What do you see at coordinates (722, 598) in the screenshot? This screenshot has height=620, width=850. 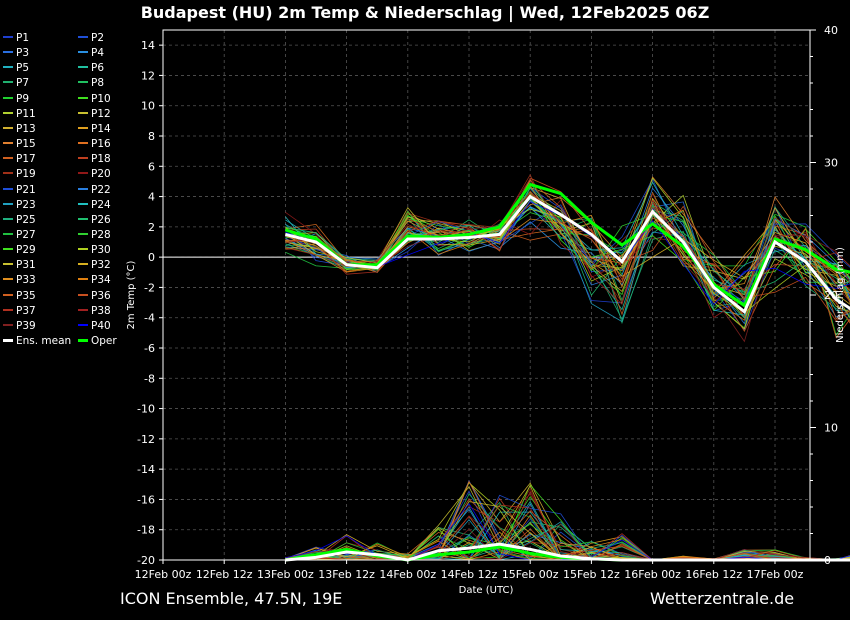 I see `footer-site: Wetterzentrale.de` at bounding box center [722, 598].